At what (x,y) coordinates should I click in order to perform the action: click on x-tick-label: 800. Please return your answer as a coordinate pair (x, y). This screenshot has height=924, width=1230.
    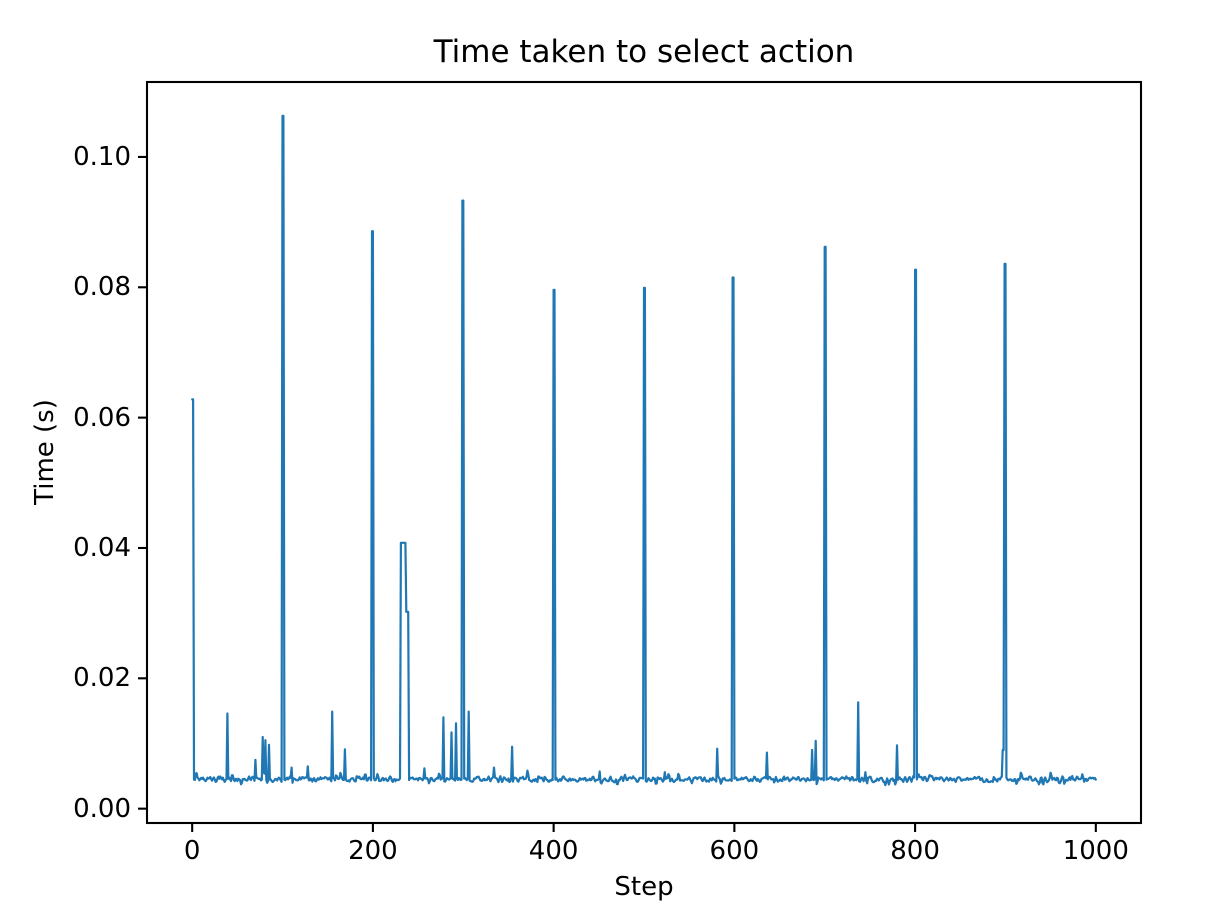
    Looking at the image, I should click on (915, 851).